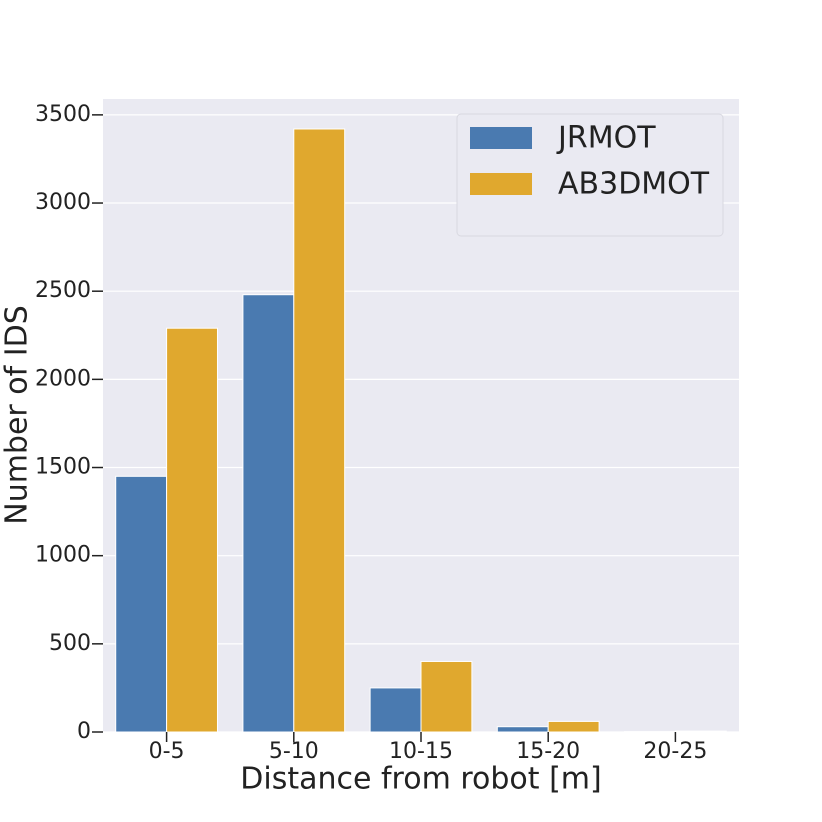 The image size is (822, 822). Describe the element at coordinates (63, 114) in the screenshot. I see `y-tick-label: 3500` at that location.